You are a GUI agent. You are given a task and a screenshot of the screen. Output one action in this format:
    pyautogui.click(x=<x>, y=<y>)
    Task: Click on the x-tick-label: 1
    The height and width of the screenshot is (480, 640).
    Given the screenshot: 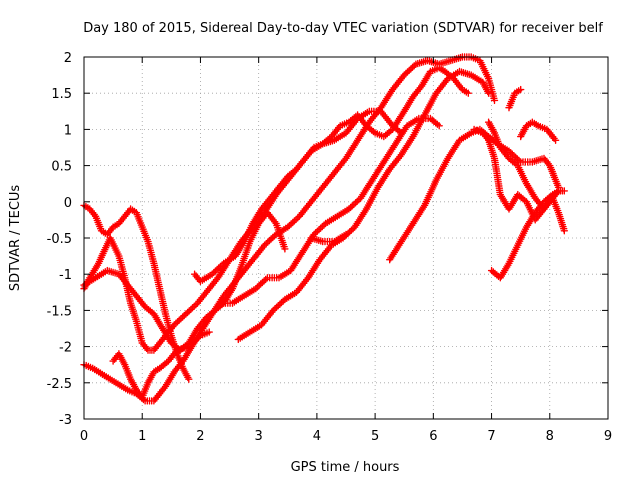 What is the action you would take?
    pyautogui.click(x=142, y=436)
    